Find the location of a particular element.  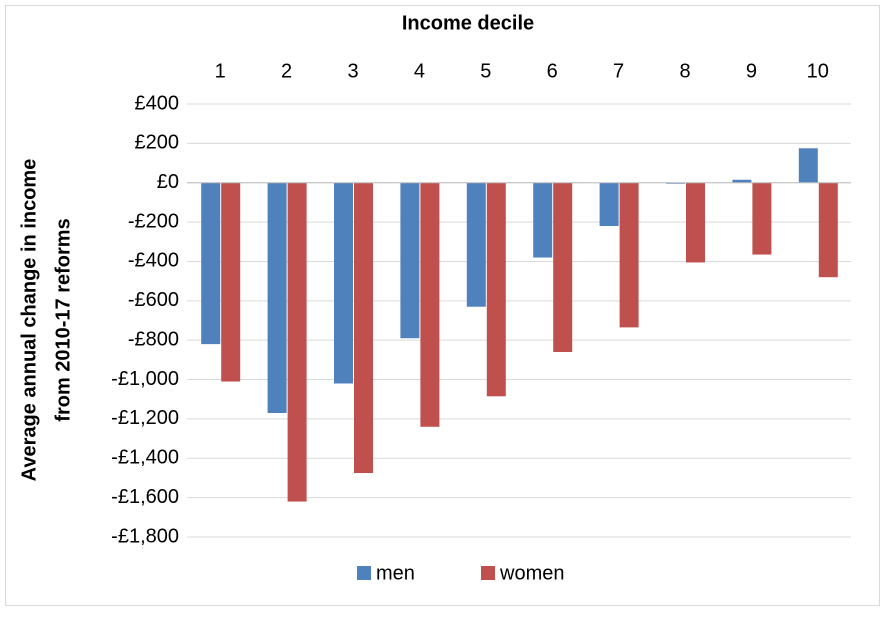

x-tick-label: 7 is located at coordinates (618, 71).